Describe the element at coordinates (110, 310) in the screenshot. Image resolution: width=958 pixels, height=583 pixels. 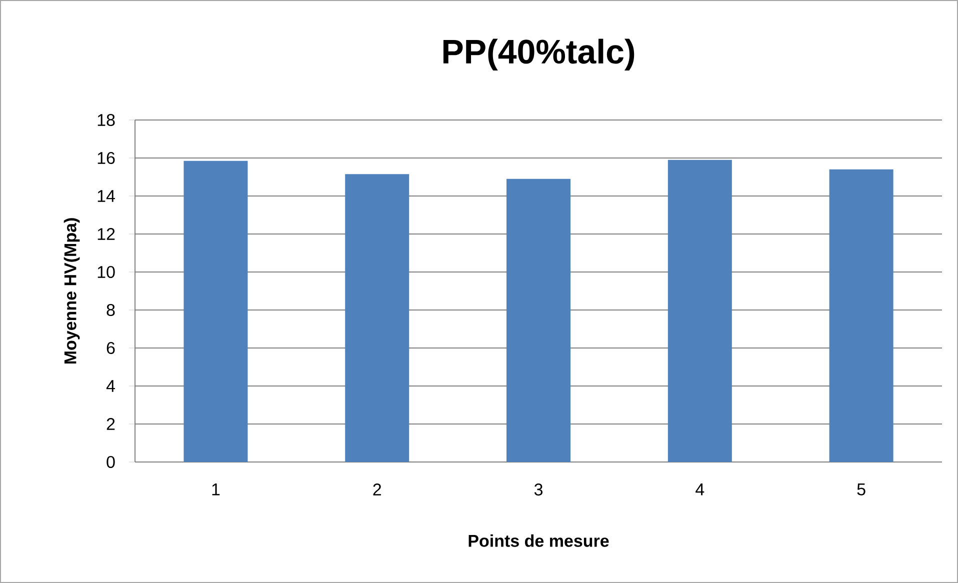
I see `y-tick-label: 8` at that location.